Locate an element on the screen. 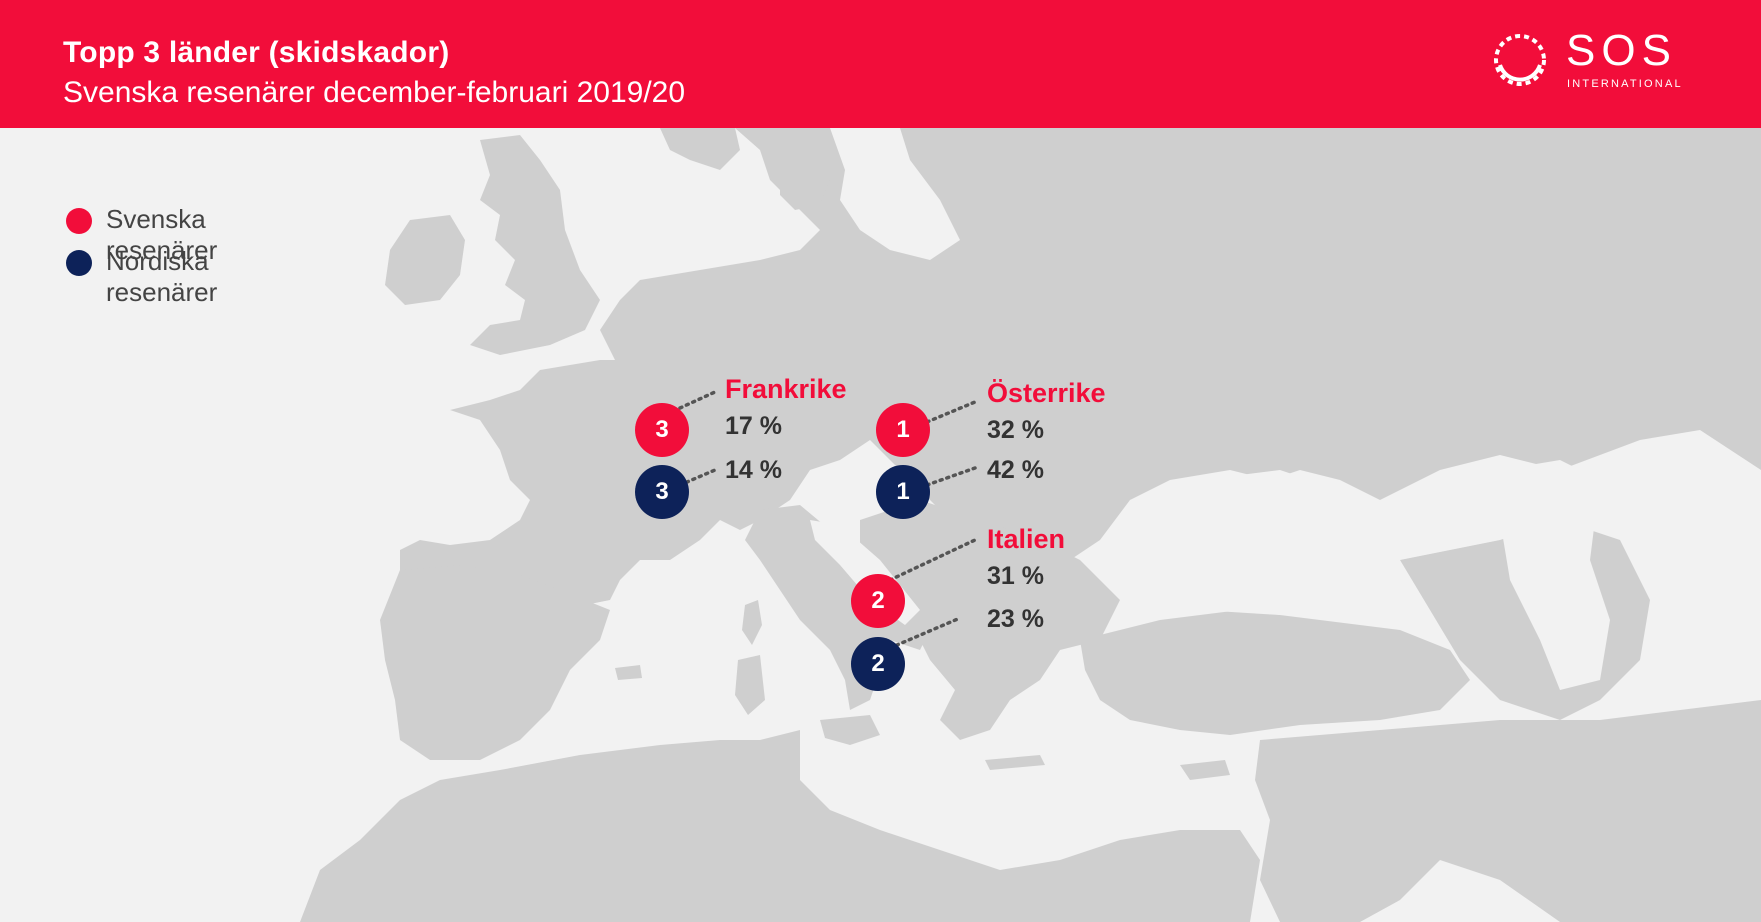 This screenshot has width=1761, height=922. legend-label-nordic: Nordiska resenärer is located at coordinates (162, 276).